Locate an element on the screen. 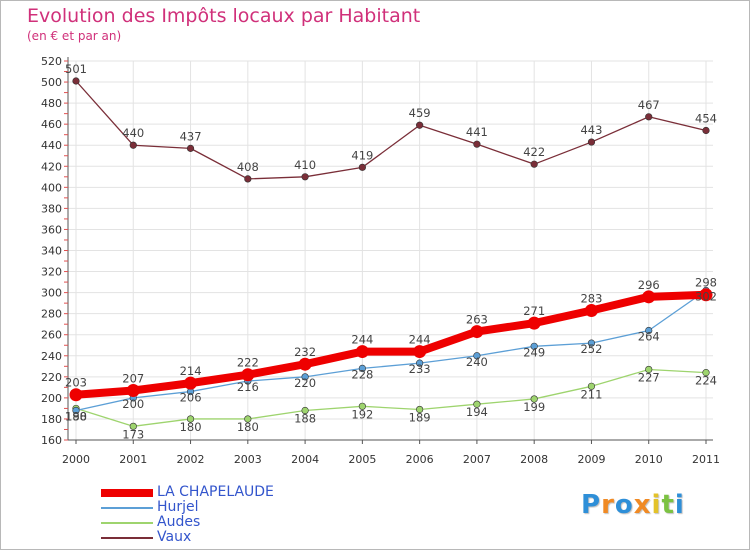 Image resolution: width=750 pixels, height=550 pixels. data-label-audes: 227 is located at coordinates (649, 377).